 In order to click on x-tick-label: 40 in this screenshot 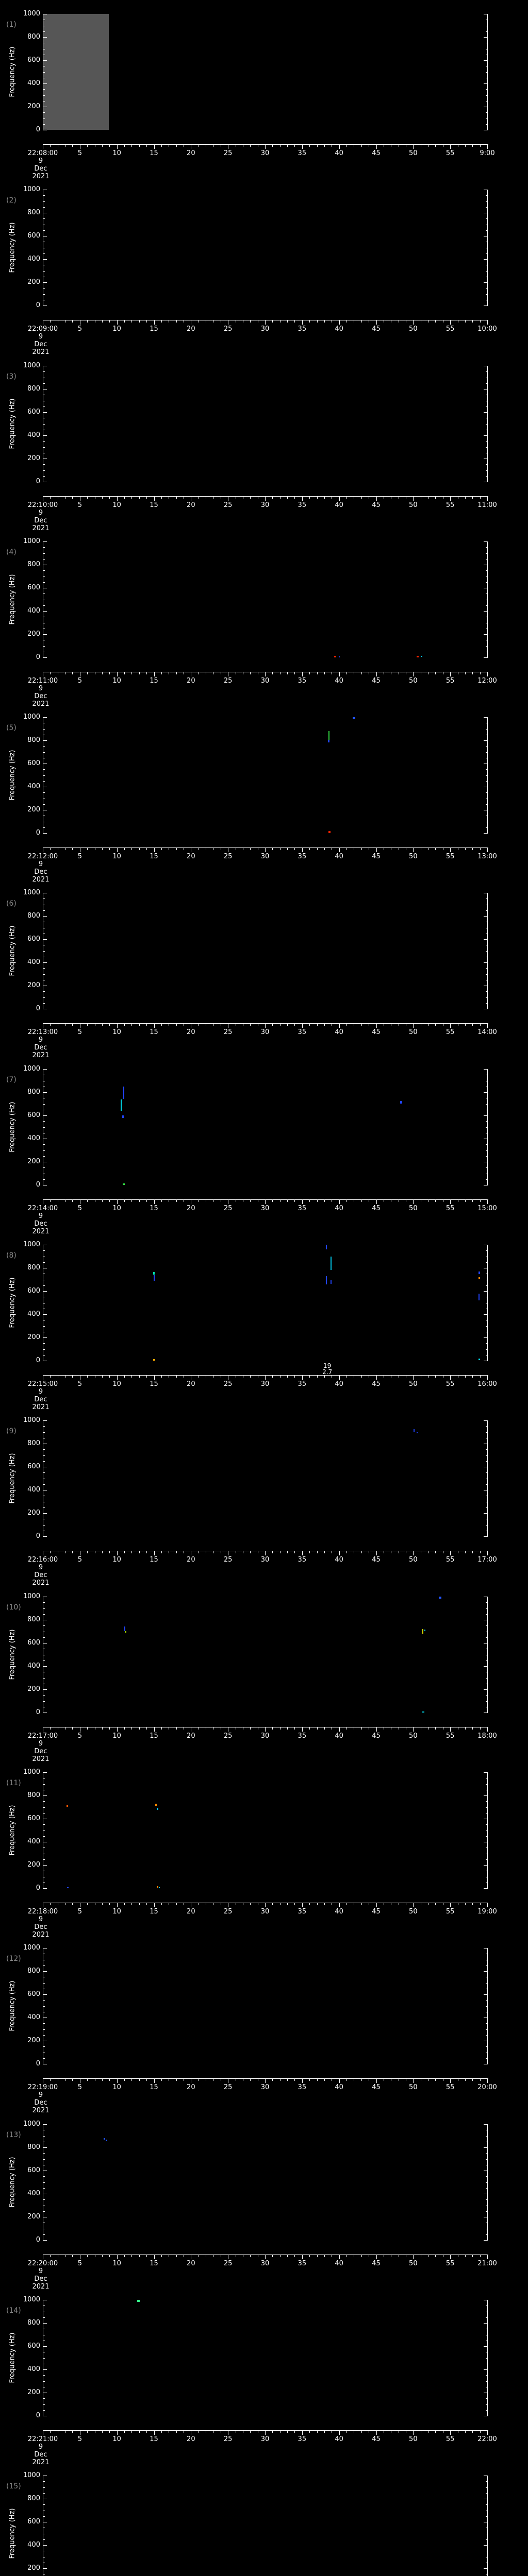, I will do `click(339, 1736)`.